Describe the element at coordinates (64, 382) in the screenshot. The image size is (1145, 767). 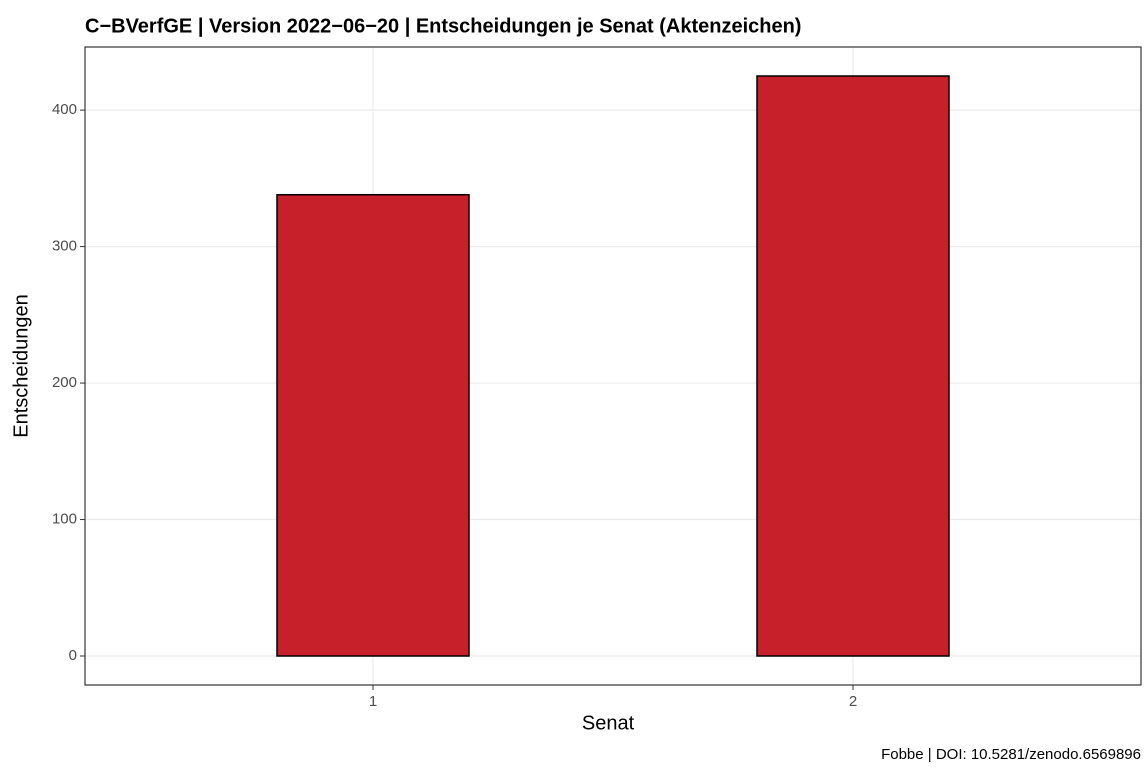
I see `y-tick-label: 200` at that location.